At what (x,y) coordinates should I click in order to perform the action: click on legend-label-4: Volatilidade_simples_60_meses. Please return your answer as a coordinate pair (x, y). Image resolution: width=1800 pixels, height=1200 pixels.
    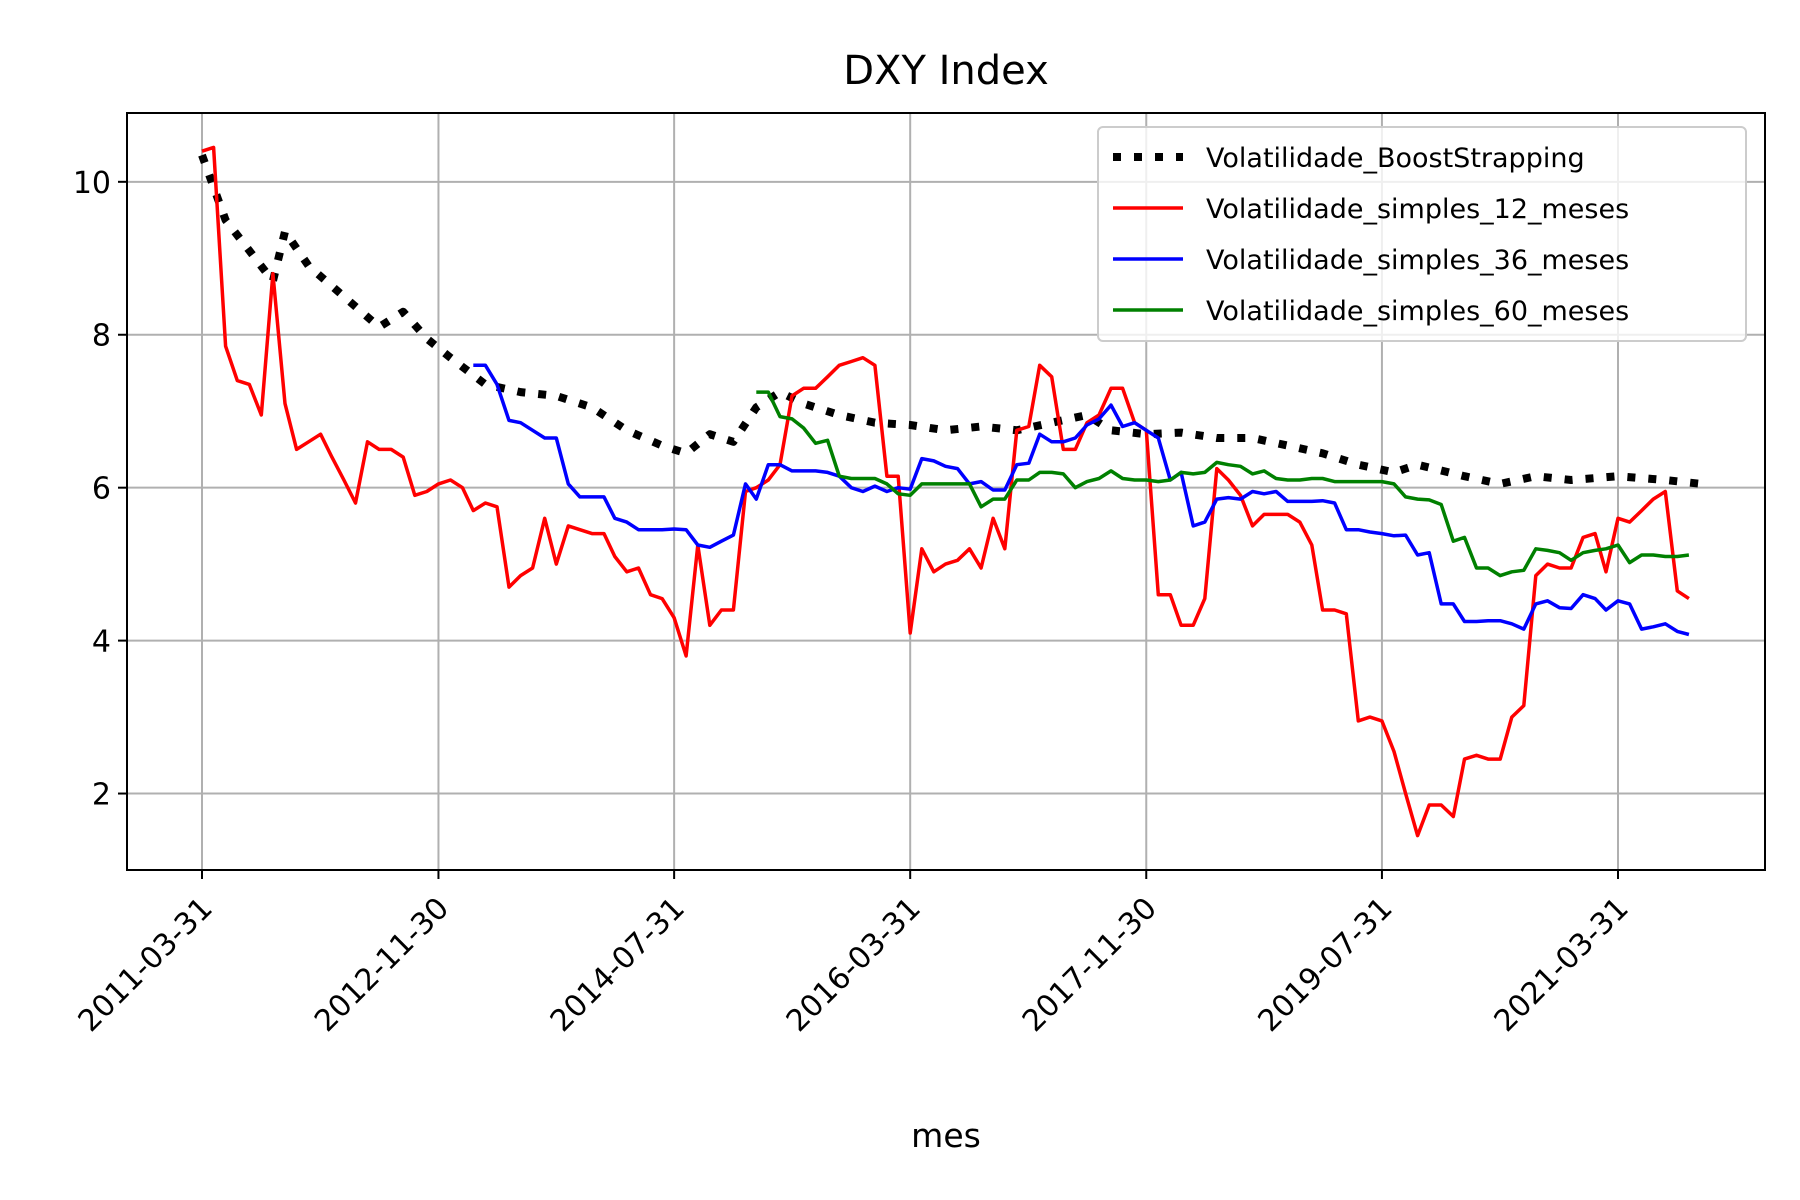
    Looking at the image, I should click on (1417, 311).